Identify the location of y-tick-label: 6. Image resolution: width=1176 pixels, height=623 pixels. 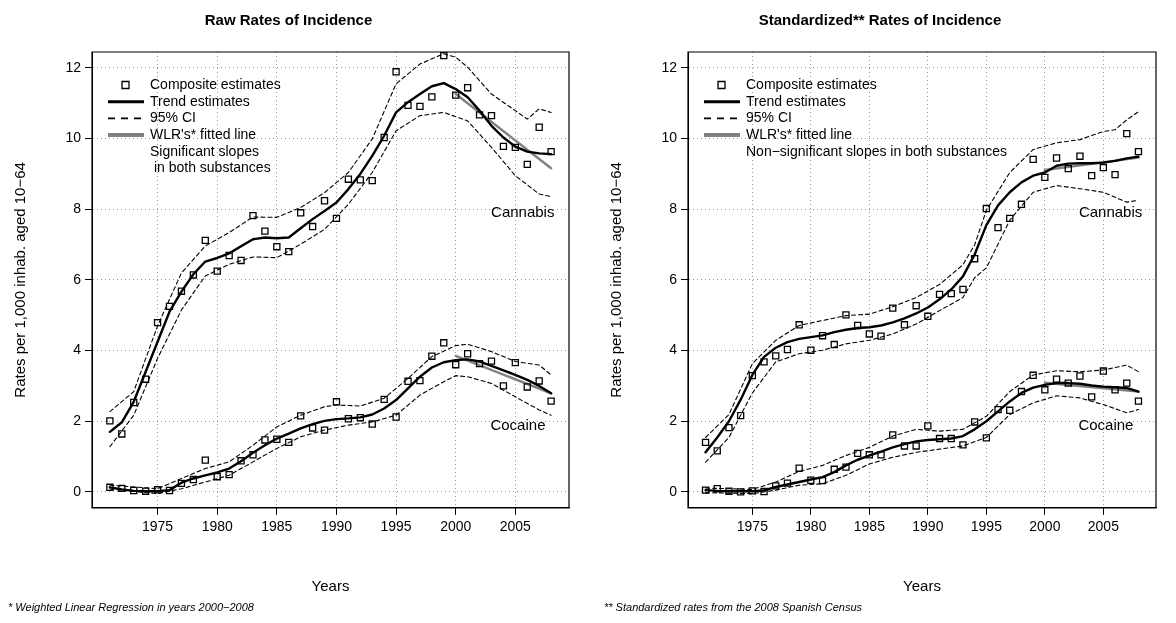
(77, 278).